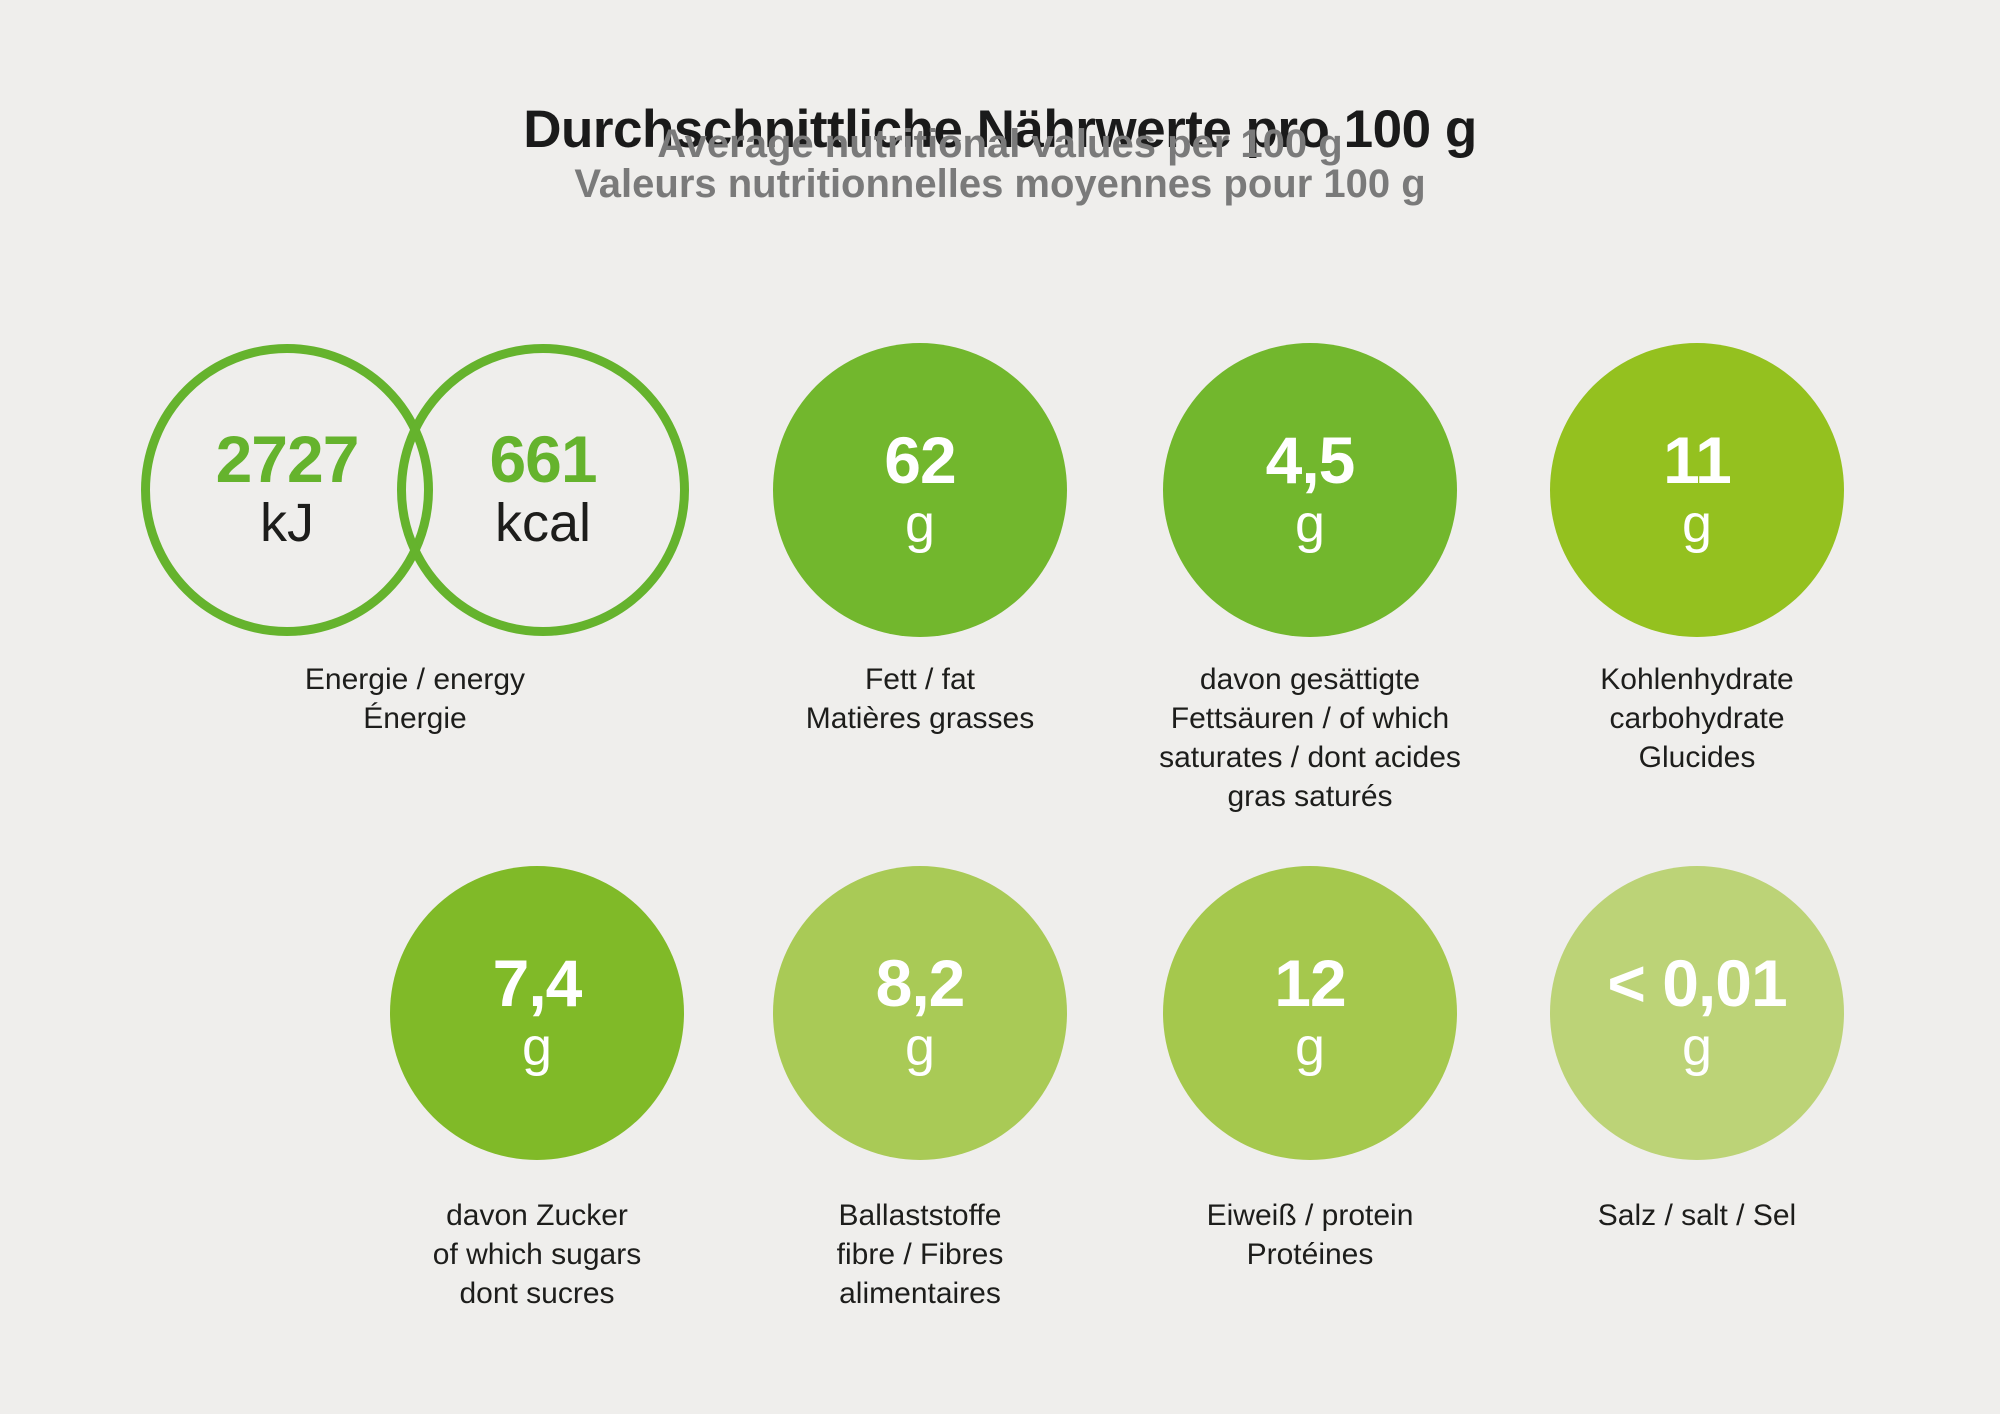  Describe the element at coordinates (1310, 983) in the screenshot. I see `protein-value: 12` at that location.